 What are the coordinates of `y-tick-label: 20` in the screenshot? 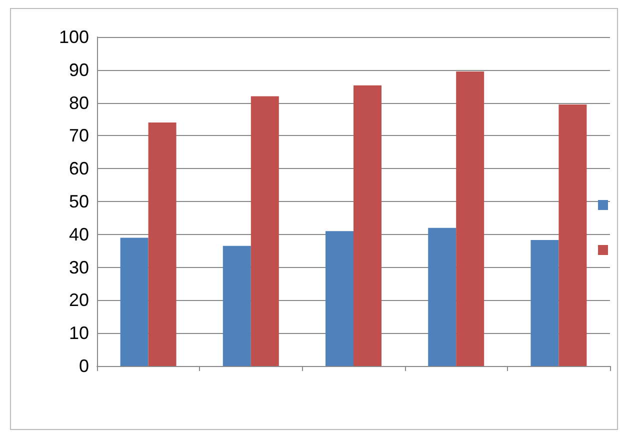 It's located at (78, 300).